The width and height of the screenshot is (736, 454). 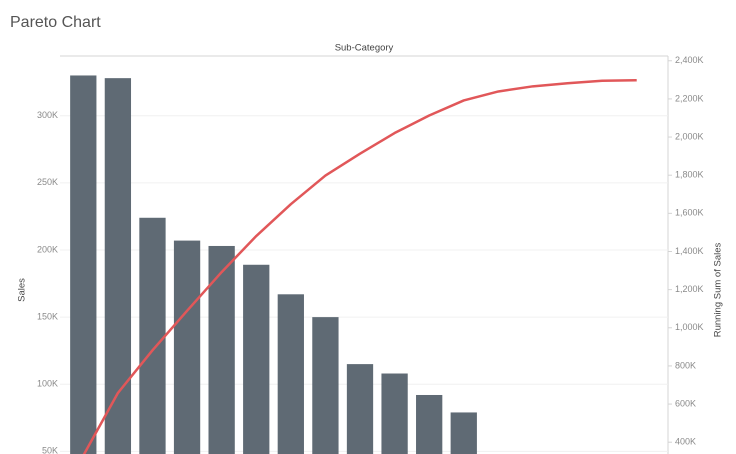 What do you see at coordinates (689, 213) in the screenshot?
I see `y2-tick-label: 1,600K` at bounding box center [689, 213].